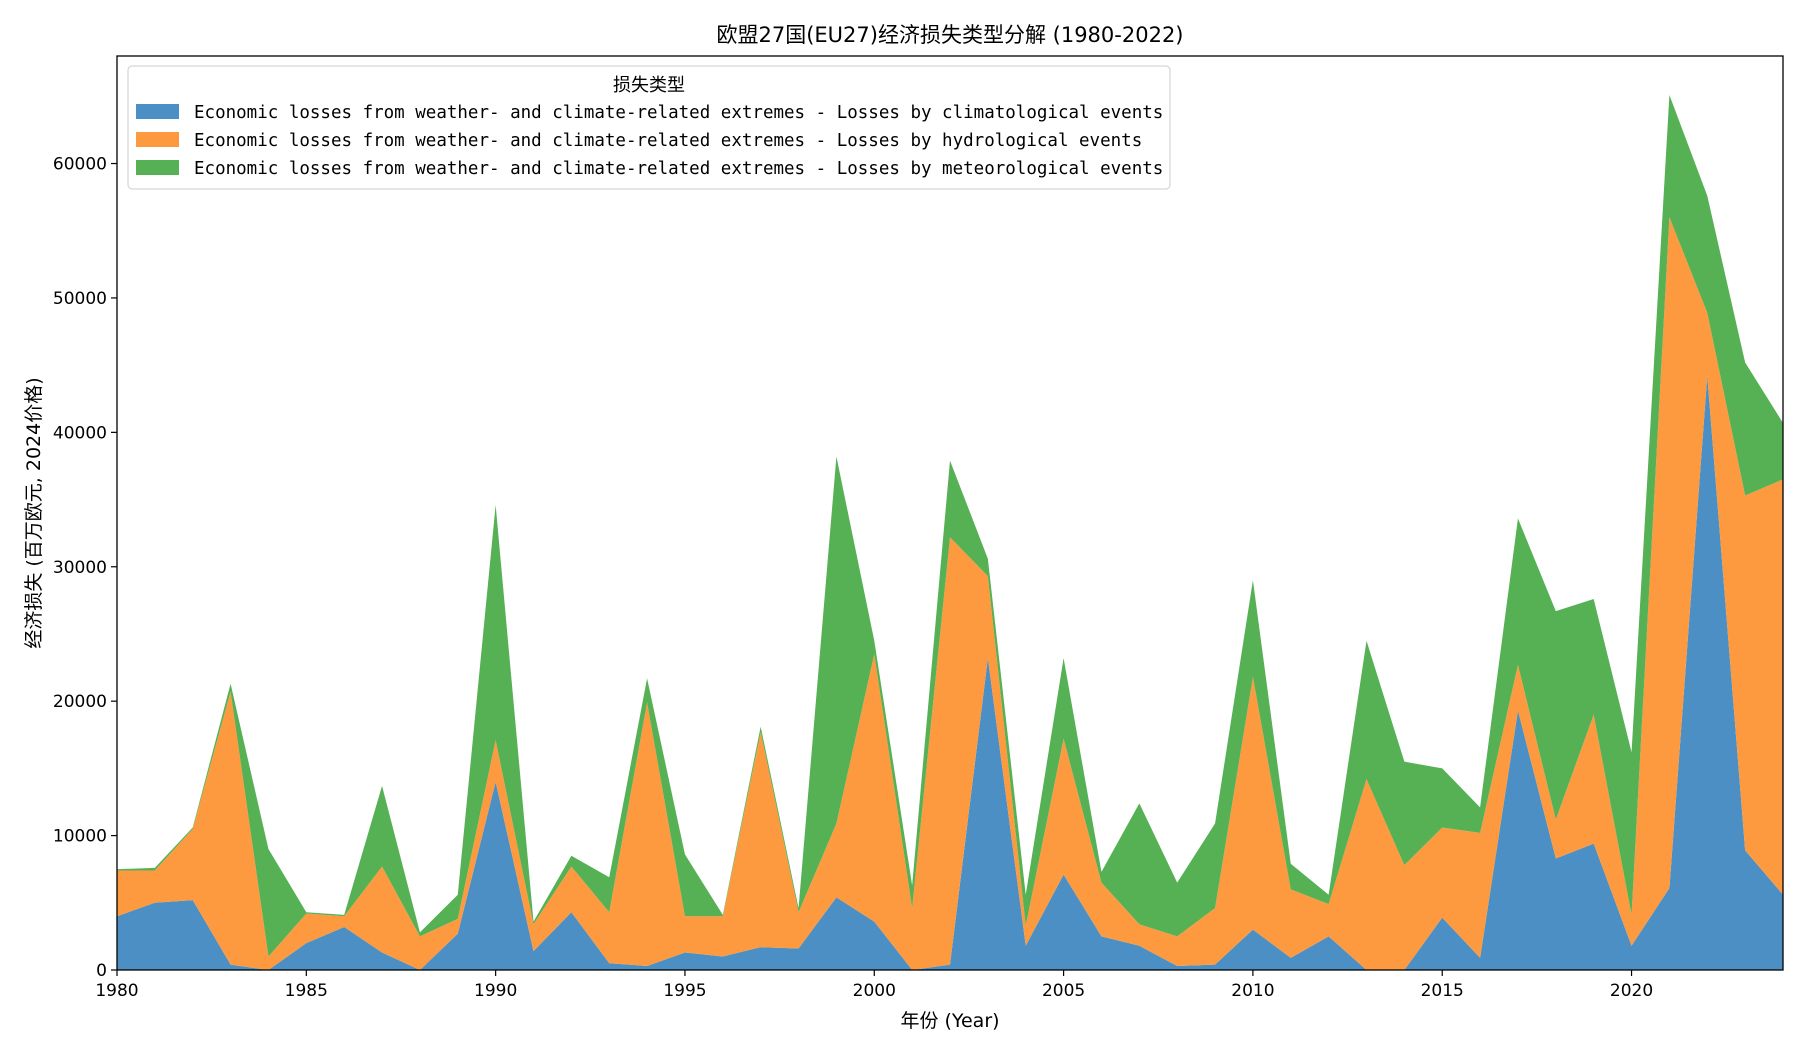  I want to click on y-tick-label: 0, so click(101, 971).